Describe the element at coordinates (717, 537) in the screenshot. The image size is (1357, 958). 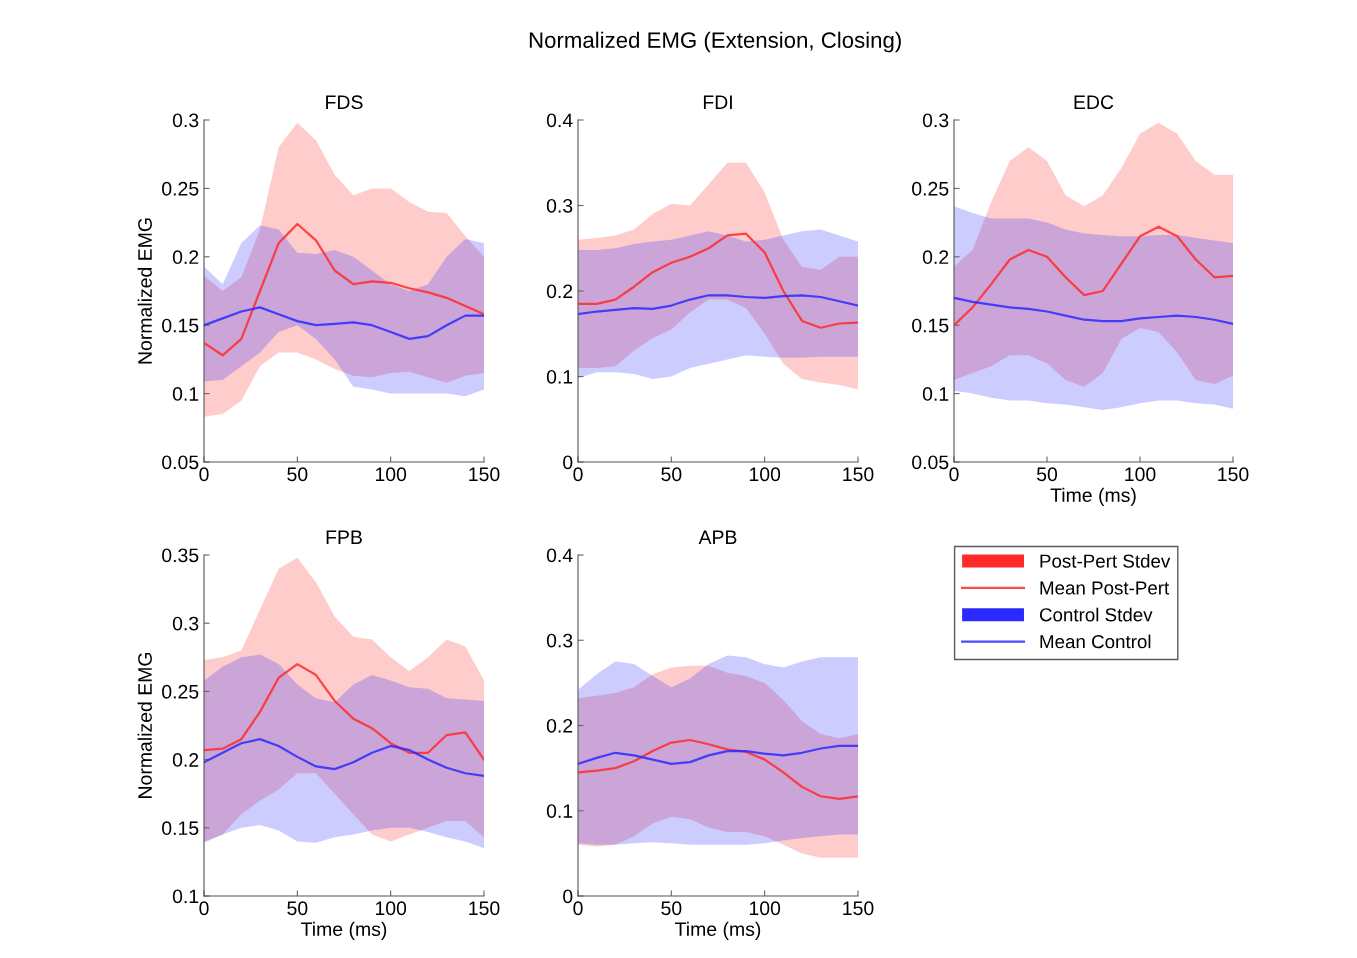
I see `chart-title: APB` at that location.